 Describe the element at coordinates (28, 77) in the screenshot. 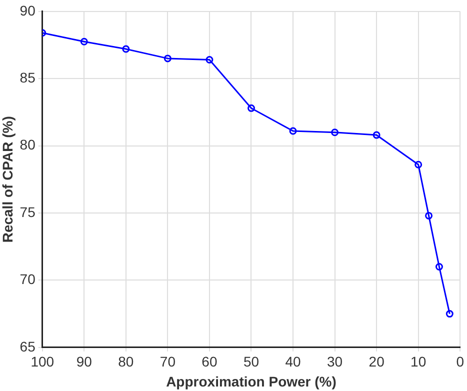

I see `y-tick-label: 85` at that location.